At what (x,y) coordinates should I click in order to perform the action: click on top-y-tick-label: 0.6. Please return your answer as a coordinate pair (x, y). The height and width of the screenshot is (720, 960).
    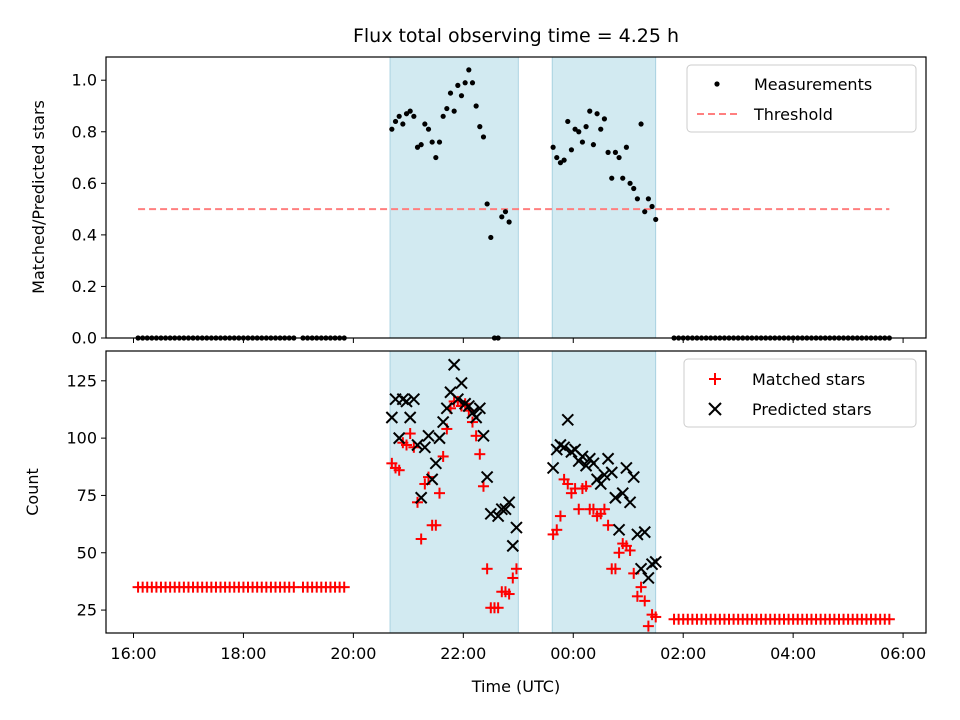
    Looking at the image, I should click on (84, 183).